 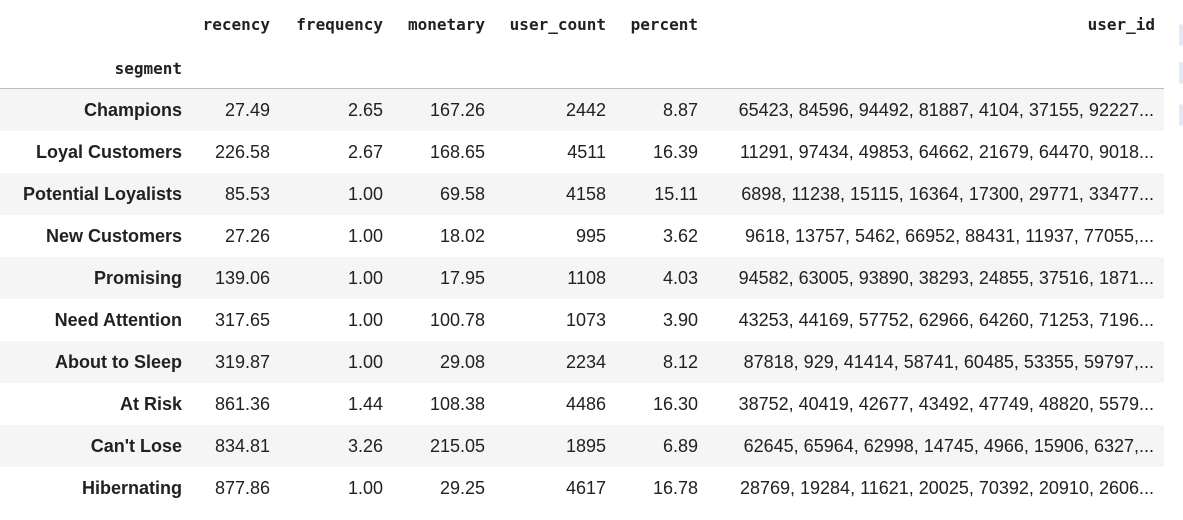 What do you see at coordinates (247, 235) in the screenshot?
I see `cell-recency: 27.26` at bounding box center [247, 235].